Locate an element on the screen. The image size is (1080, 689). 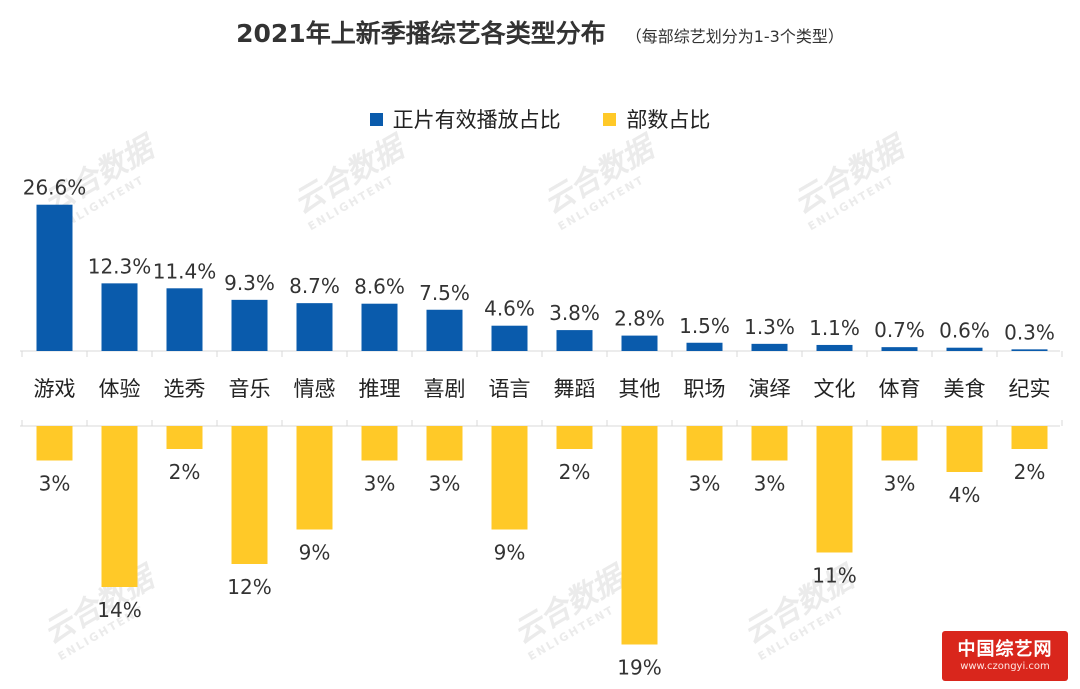
site-logo-badge: 中国综艺网 www.czongyi.com is located at coordinates (1005, 656).